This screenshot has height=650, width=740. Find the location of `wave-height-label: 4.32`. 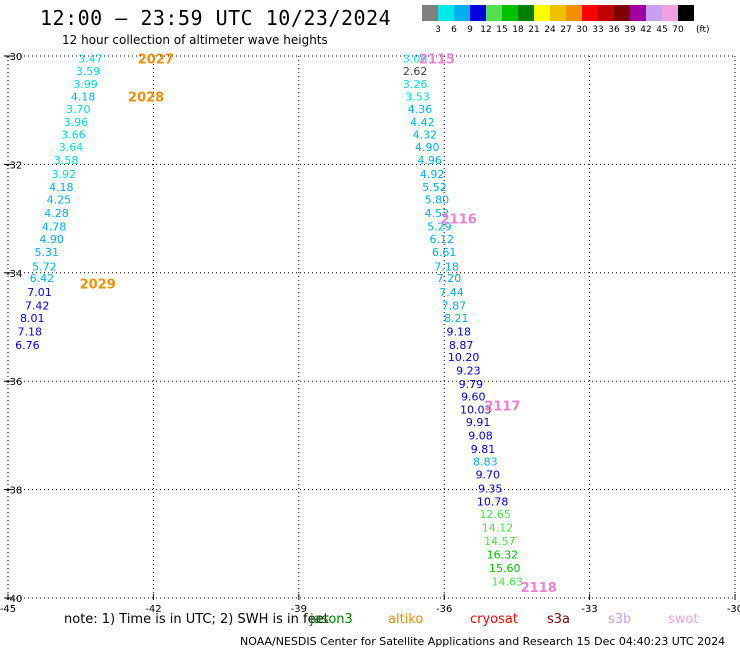

wave-height-label: 4.32 is located at coordinates (425, 135).